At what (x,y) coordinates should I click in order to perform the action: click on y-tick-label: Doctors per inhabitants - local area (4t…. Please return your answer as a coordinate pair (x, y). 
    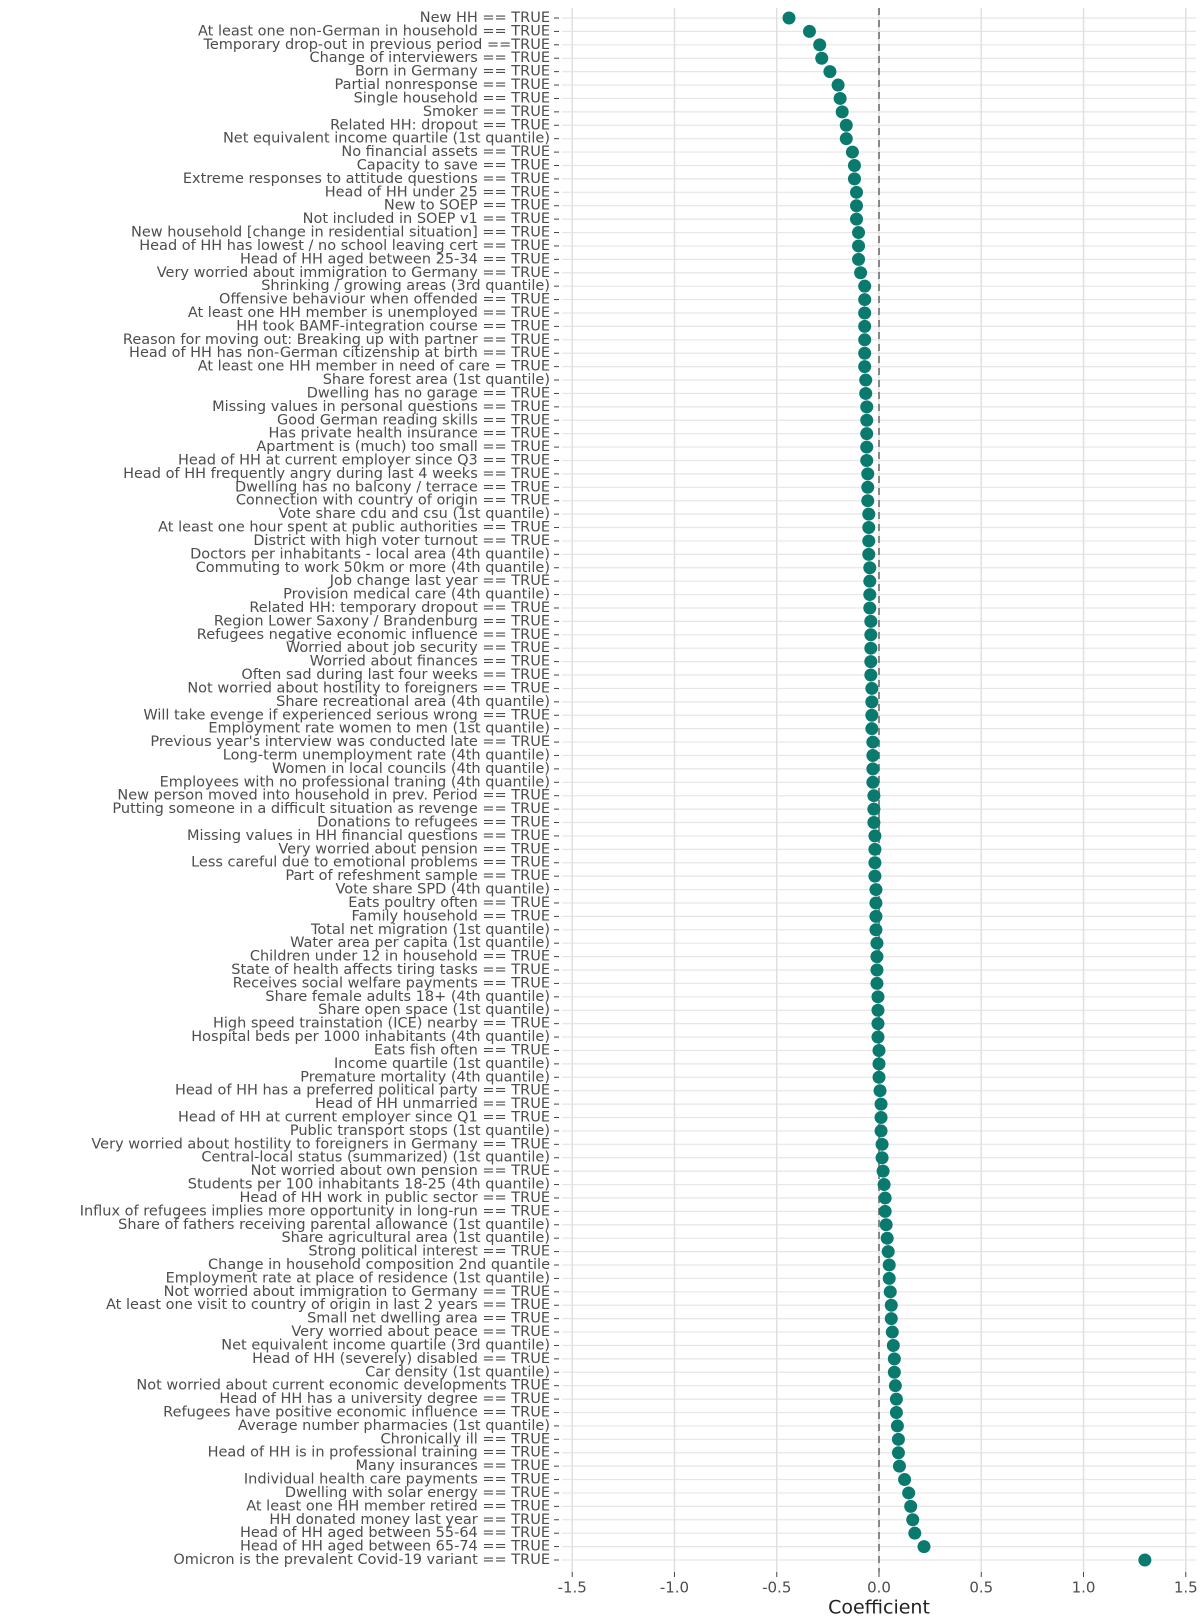
    Looking at the image, I should click on (370, 554).